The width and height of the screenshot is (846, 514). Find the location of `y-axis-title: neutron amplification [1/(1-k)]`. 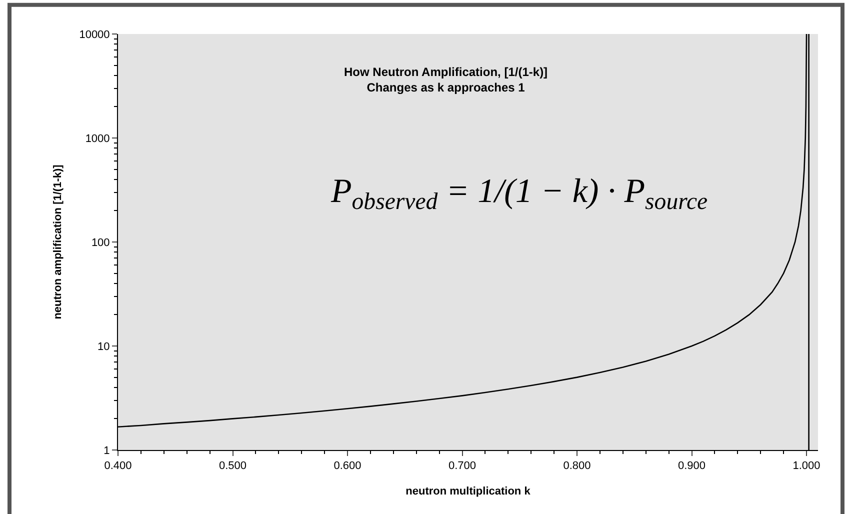

y-axis-title: neutron amplification [1/(1-k)] is located at coordinates (58, 242).